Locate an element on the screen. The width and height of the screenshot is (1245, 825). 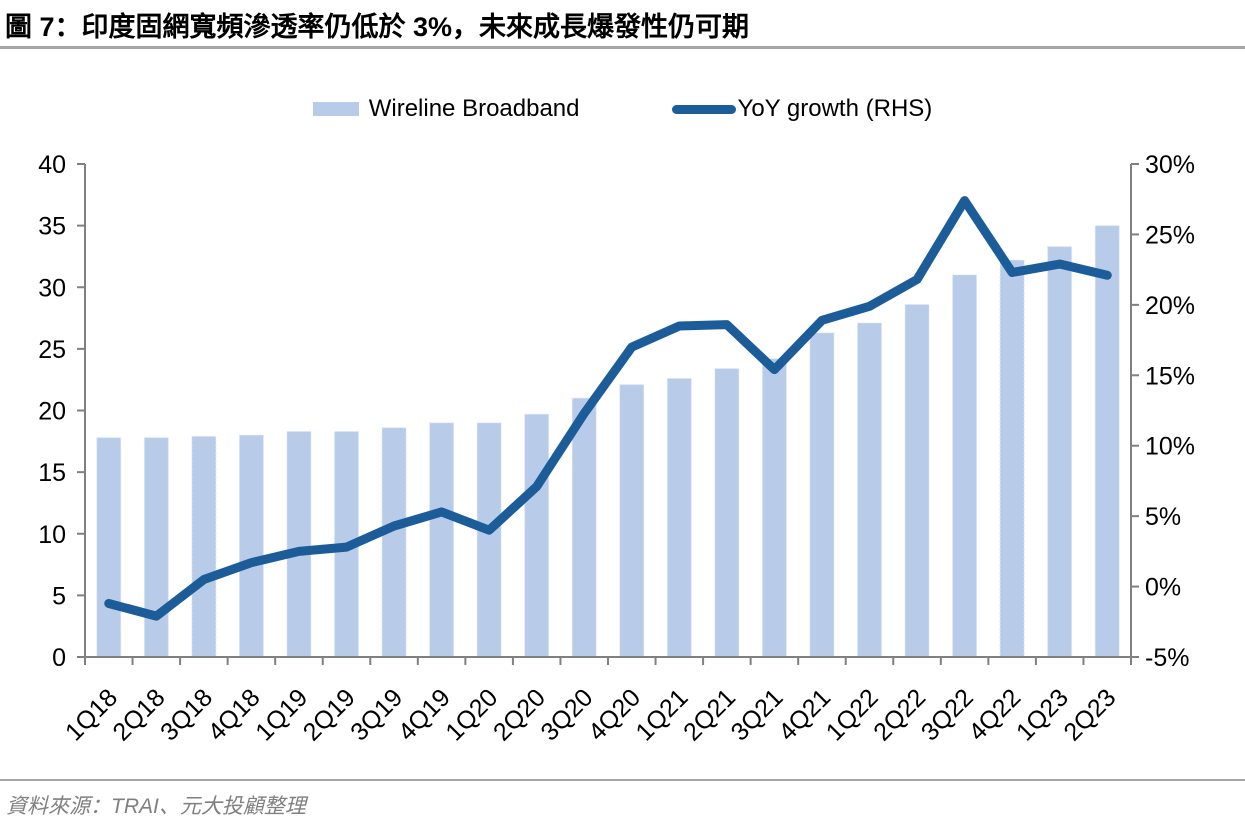
x-axis-label-3Q20: 3Q20 is located at coordinates (566, 714).